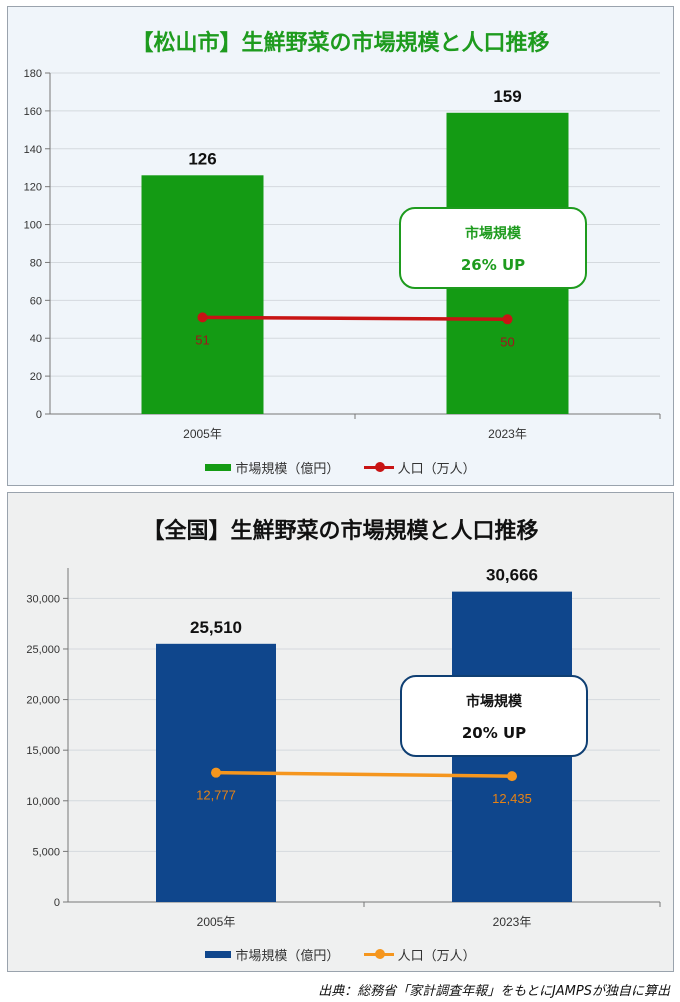  What do you see at coordinates (494, 733) in the screenshot?
I see `callout-value: 20% UP` at bounding box center [494, 733].